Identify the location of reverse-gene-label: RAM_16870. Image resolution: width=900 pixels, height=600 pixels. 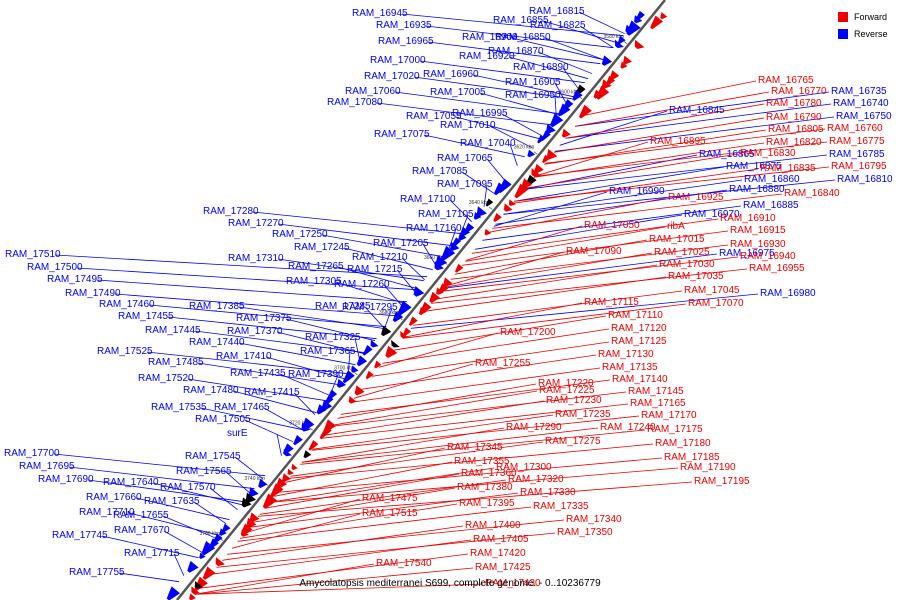
(516, 51).